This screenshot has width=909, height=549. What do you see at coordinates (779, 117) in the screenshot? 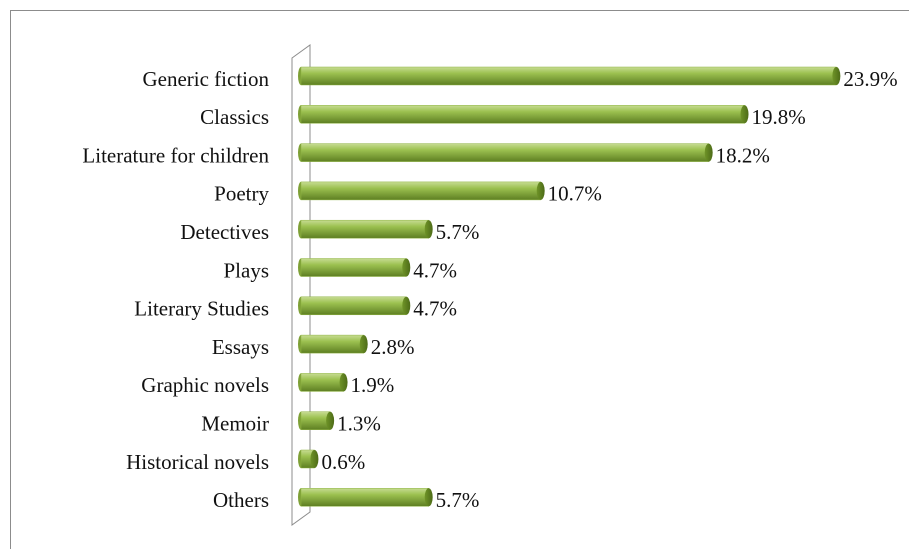
I see `value-label: 19.8%` at bounding box center [779, 117].